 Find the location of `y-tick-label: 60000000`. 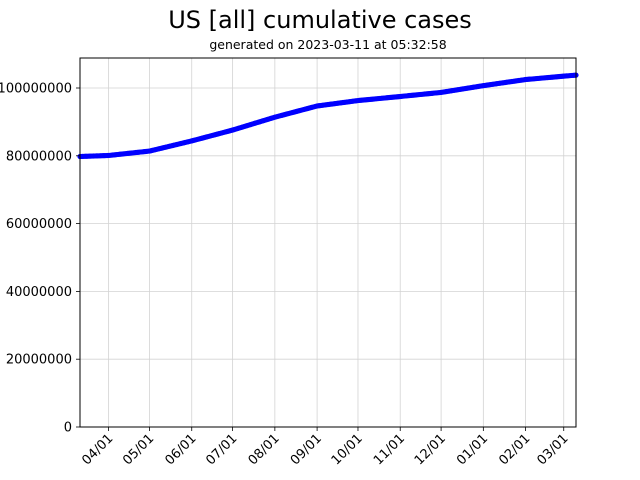

y-tick-label: 60000000 is located at coordinates (39, 224).